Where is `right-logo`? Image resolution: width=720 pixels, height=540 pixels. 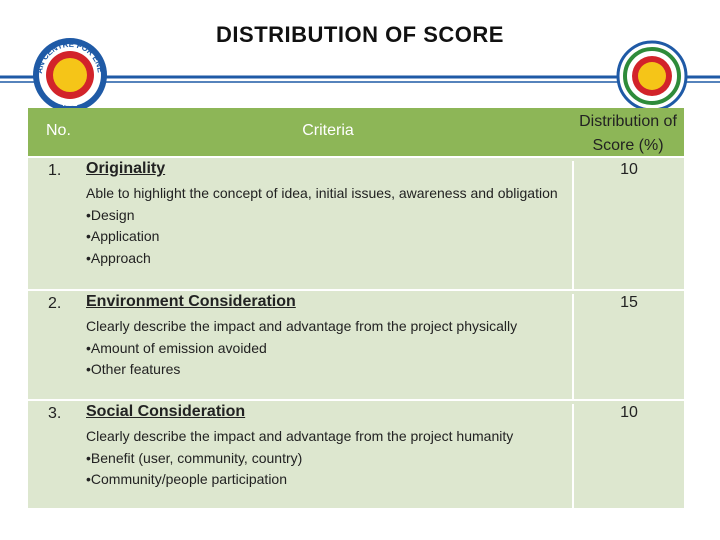 right-logo is located at coordinates (652, 75).